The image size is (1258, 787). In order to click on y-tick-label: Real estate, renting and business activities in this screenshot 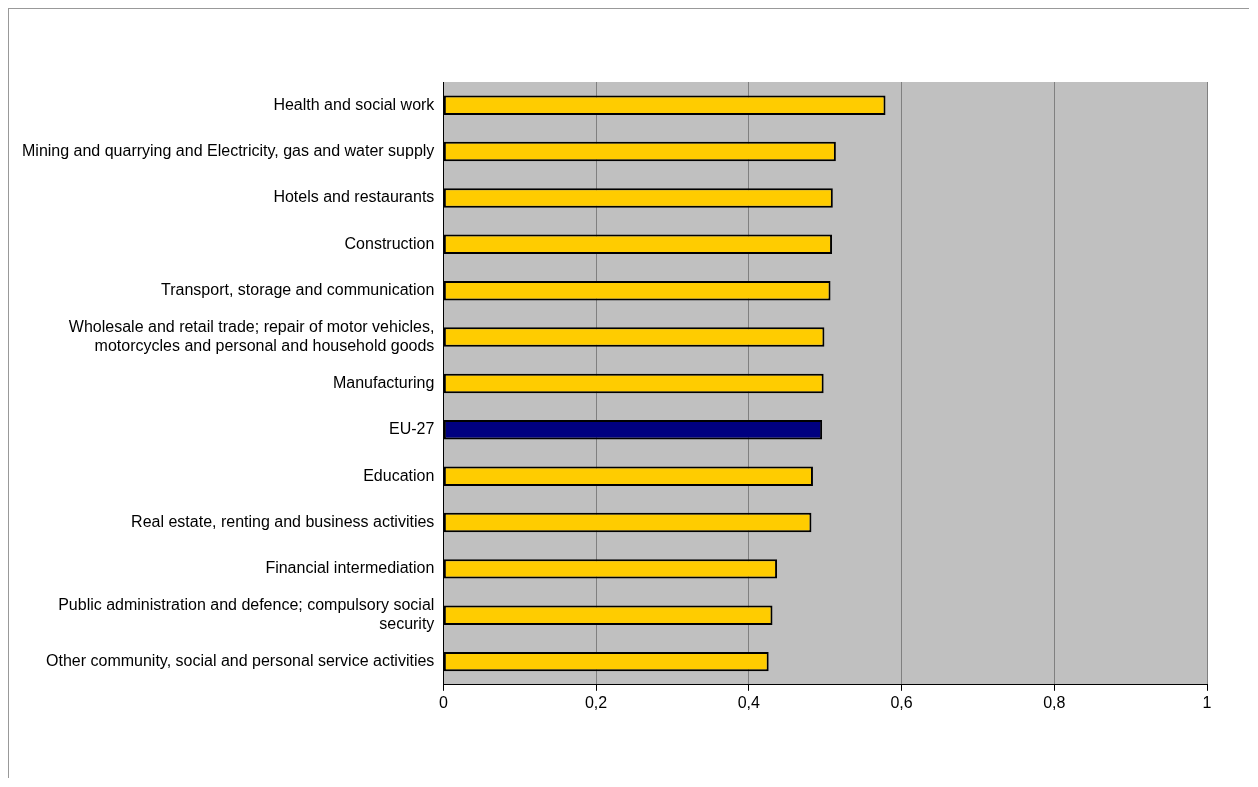, I will do `click(283, 521)`.